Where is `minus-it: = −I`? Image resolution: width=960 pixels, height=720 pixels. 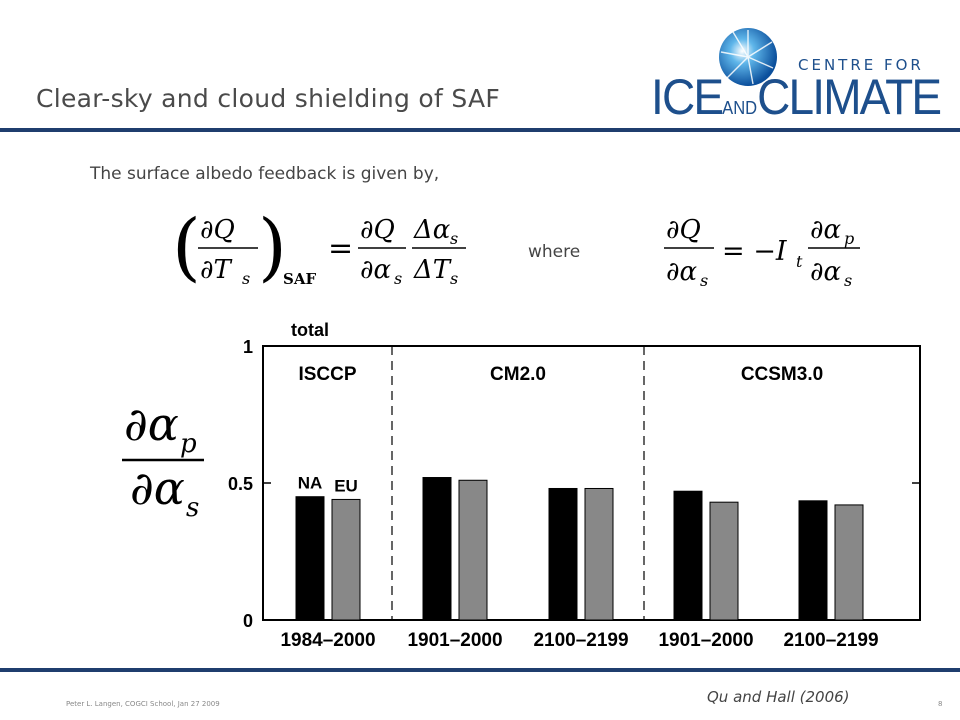 minus-it: = −I is located at coordinates (755, 251).